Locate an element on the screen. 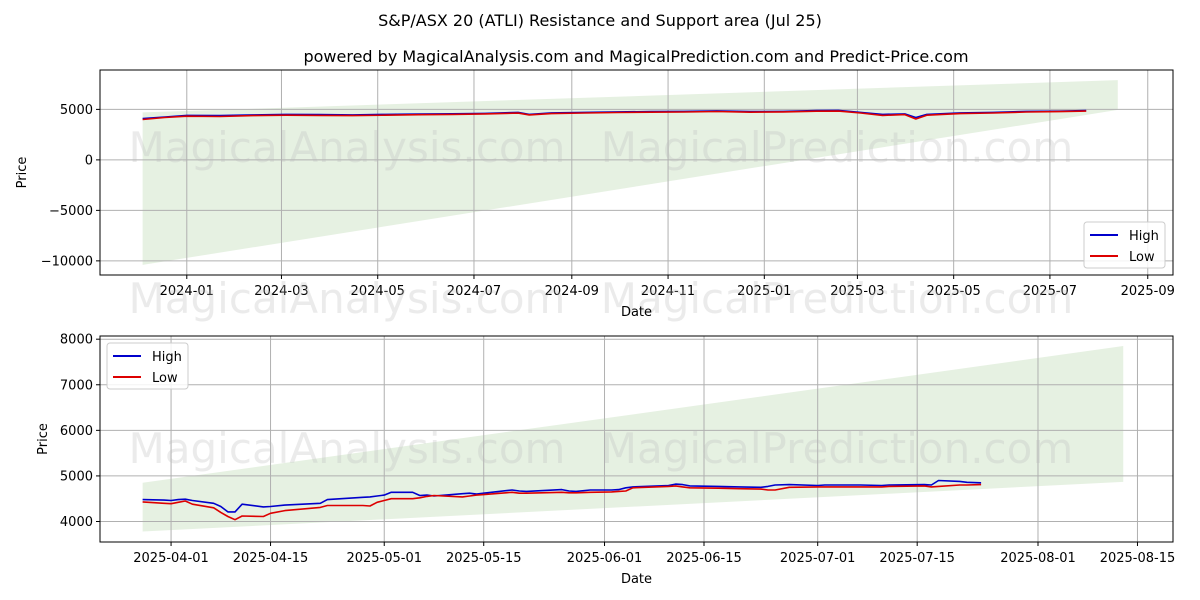 This screenshot has width=1200, height=600. y-tick-label: 6000 is located at coordinates (76, 431).